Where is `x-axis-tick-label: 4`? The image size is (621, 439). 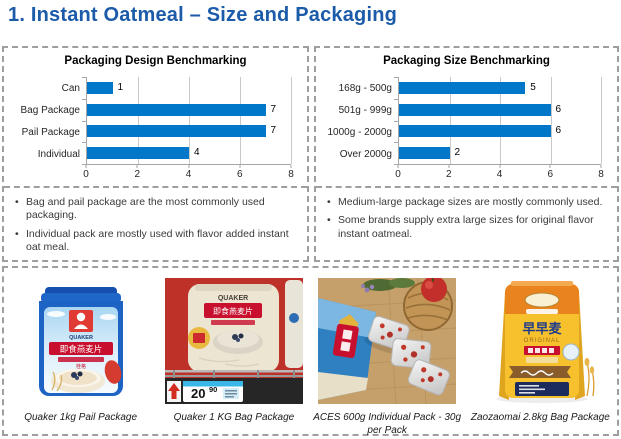
x-axis-tick-label: 4 is located at coordinates (499, 174).